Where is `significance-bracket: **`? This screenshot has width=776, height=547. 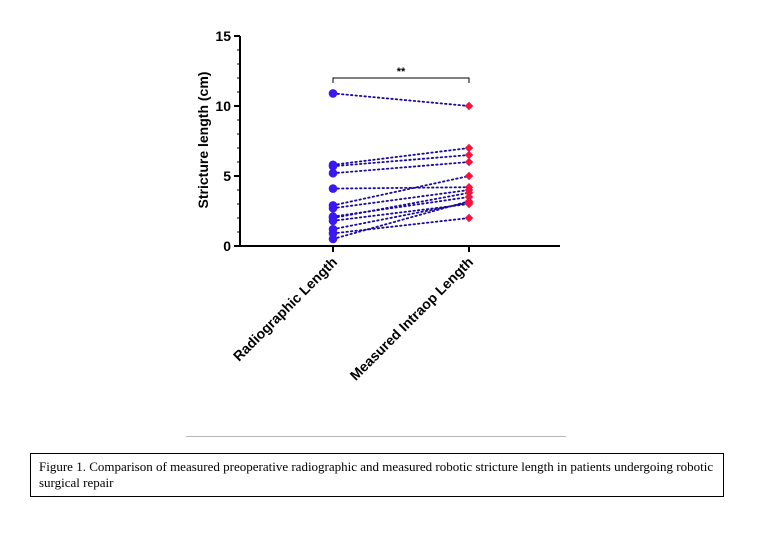 significance-bracket: ** is located at coordinates (401, 74).